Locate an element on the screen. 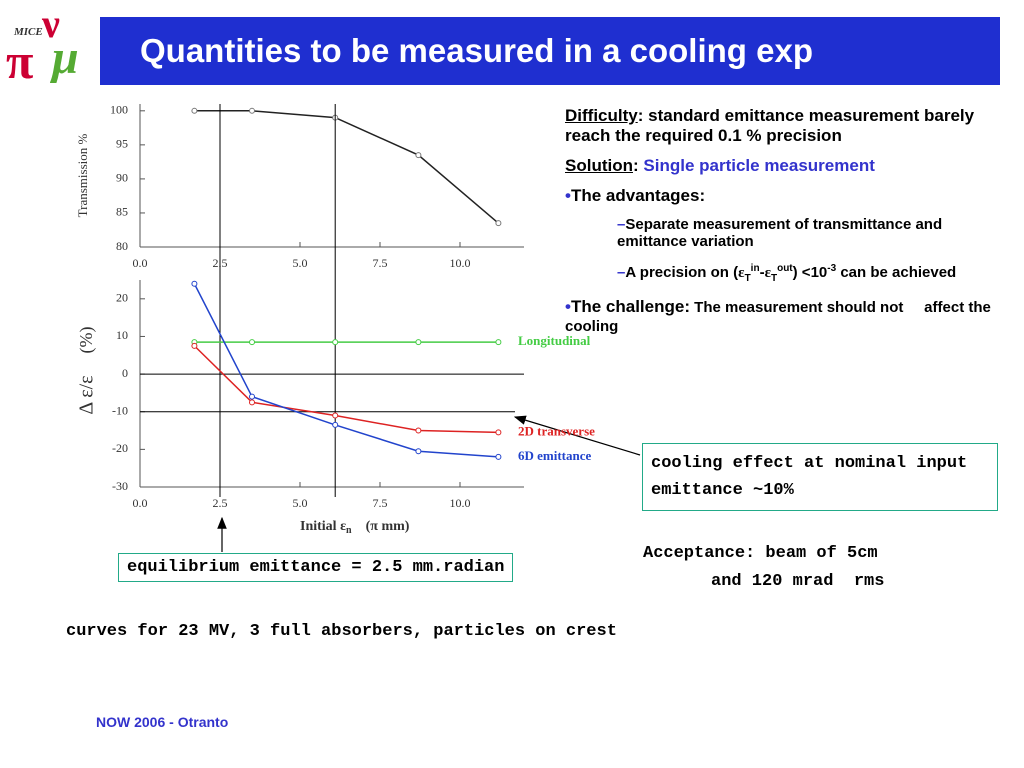 This screenshot has height=768, width=1024. logo-glyph: π is located at coordinates (20, 61).